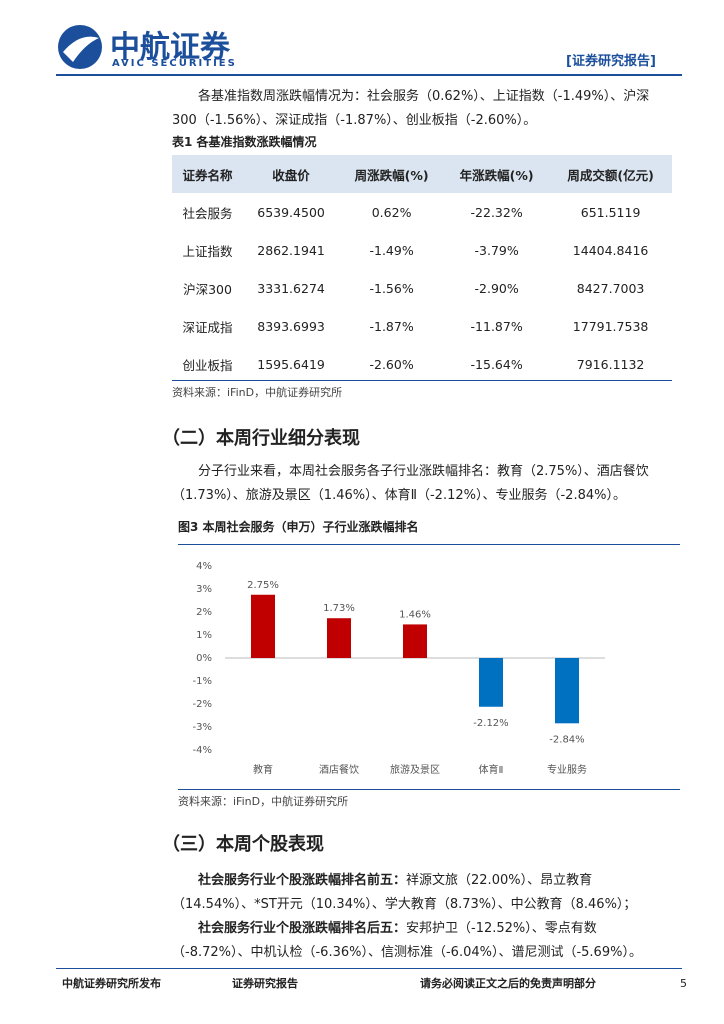  What do you see at coordinates (170, 47) in the screenshot?
I see `logo-text: 中航证券` at bounding box center [170, 47].